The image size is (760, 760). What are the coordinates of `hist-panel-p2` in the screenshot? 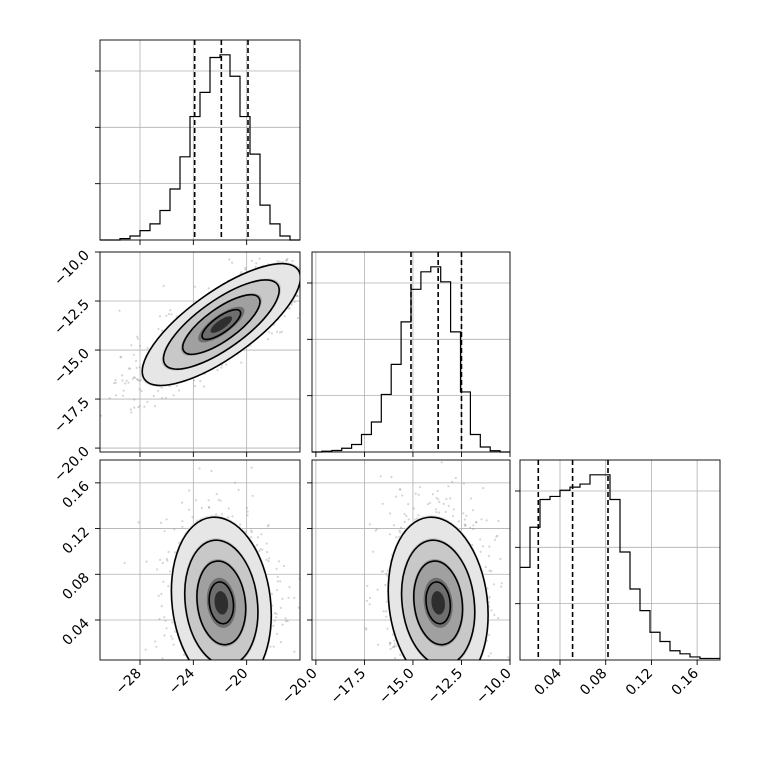 It's located at (618, 560).